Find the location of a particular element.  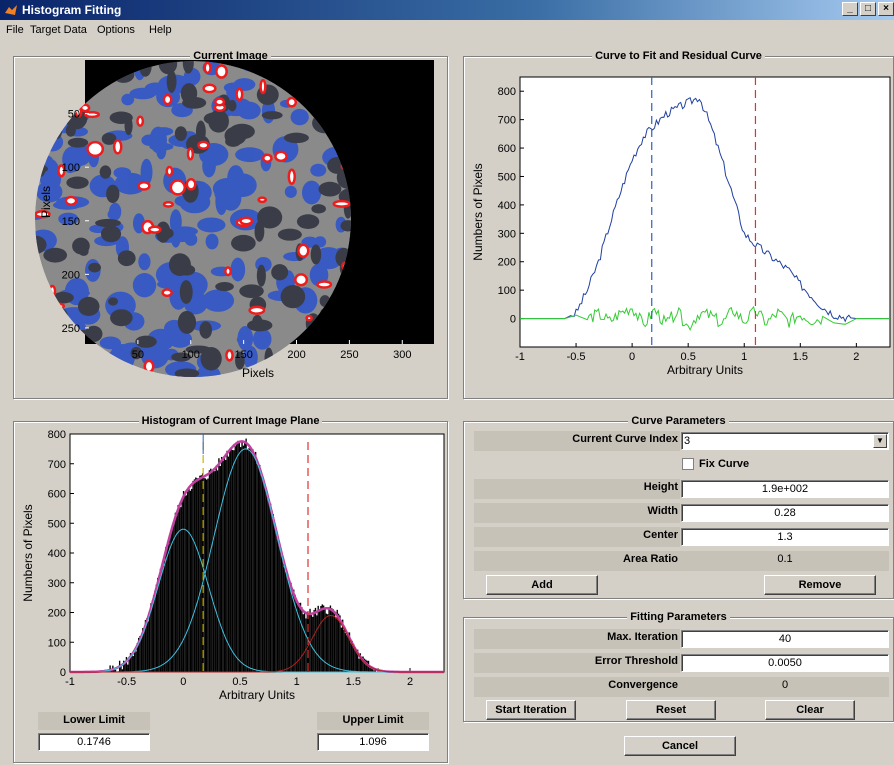

center-label: Center is located at coordinates (660, 535).